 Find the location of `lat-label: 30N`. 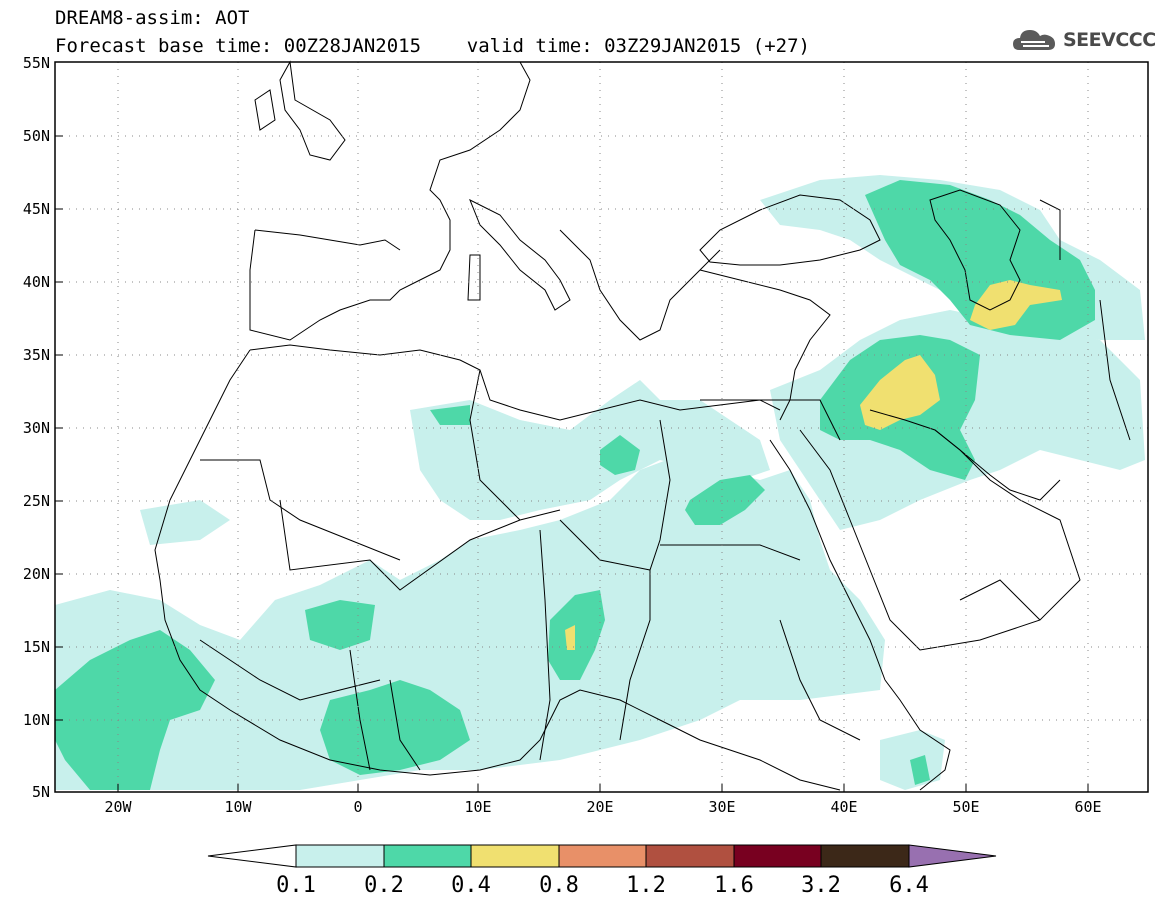

lat-label: 30N is located at coordinates (36, 428).